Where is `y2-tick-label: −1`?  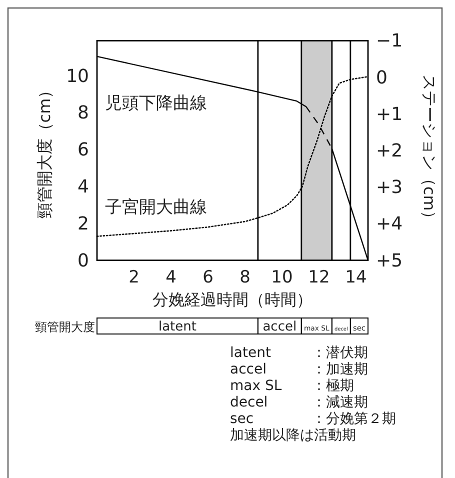 y2-tick-label: −1 is located at coordinates (389, 41).